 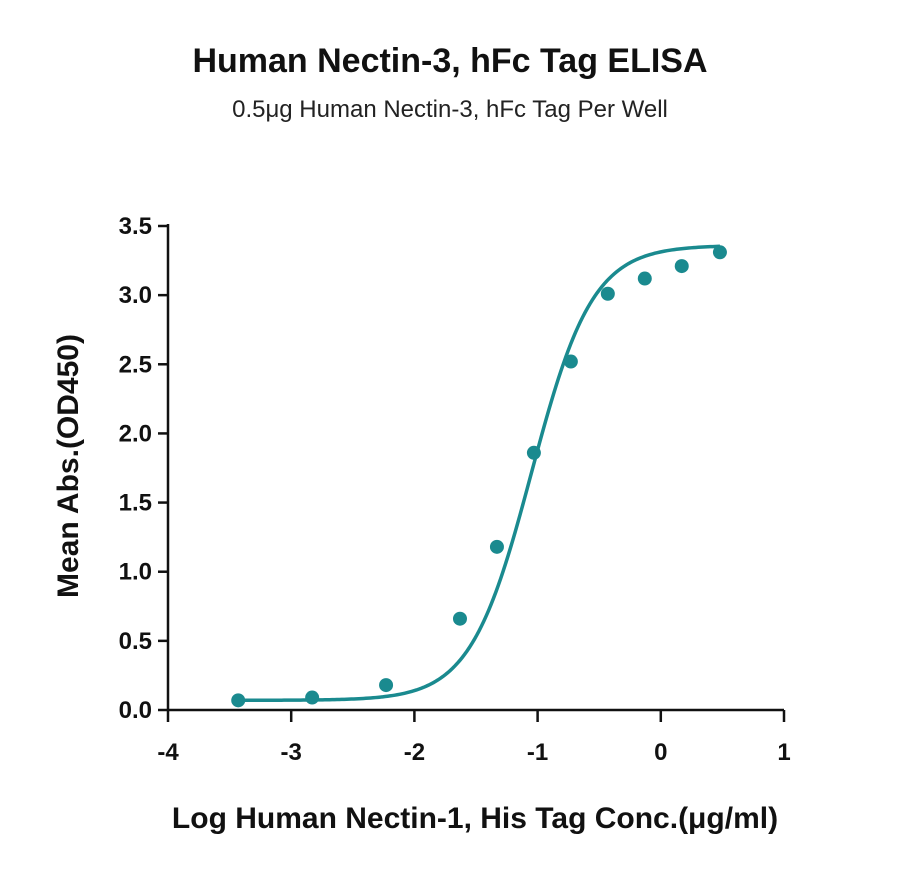 I want to click on chart-title: Human Nectin-3, hFc Tag ELISA, so click(x=450, y=61).